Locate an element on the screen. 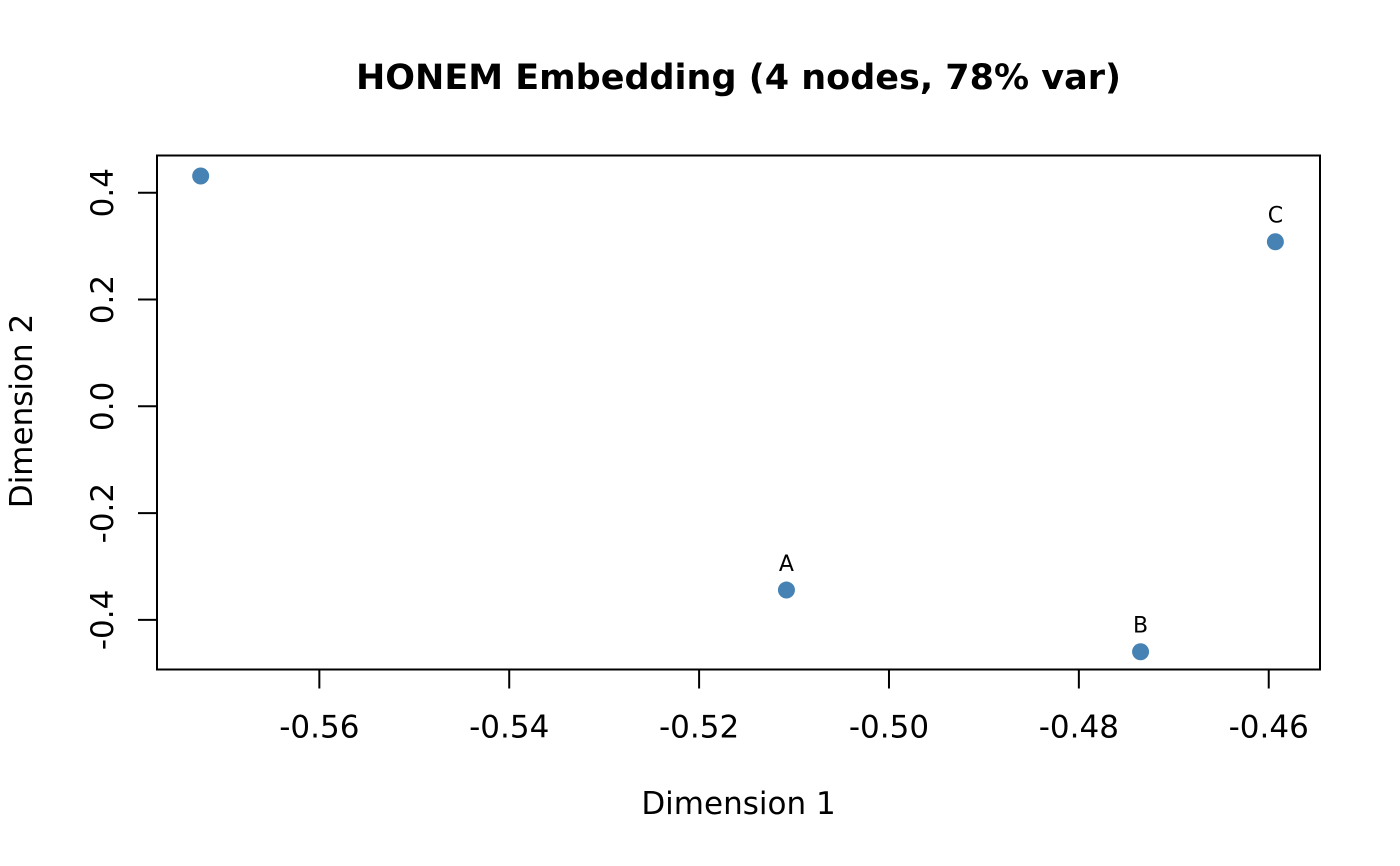  data-point-C is located at coordinates (1275, 242).